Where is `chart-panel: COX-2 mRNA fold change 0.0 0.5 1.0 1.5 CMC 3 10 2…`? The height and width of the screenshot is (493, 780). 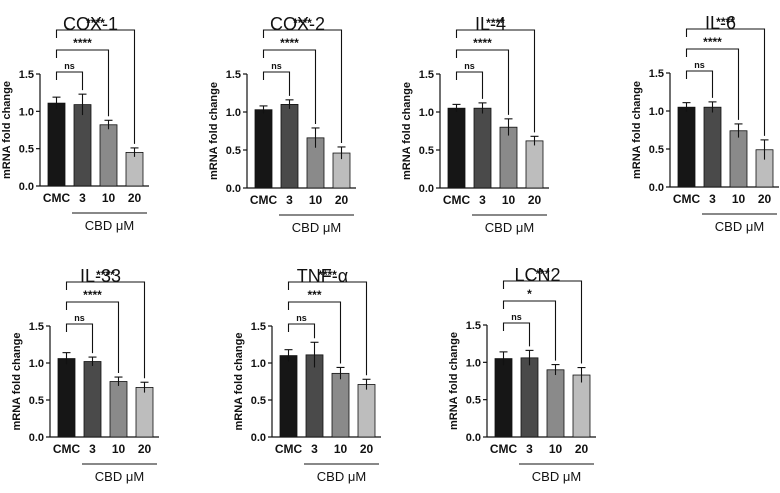 chart-panel: COX-2 mRNA fold change 0.0 0.5 1.0 1.5 CMC 3 10 2… is located at coordinates (282, 124).